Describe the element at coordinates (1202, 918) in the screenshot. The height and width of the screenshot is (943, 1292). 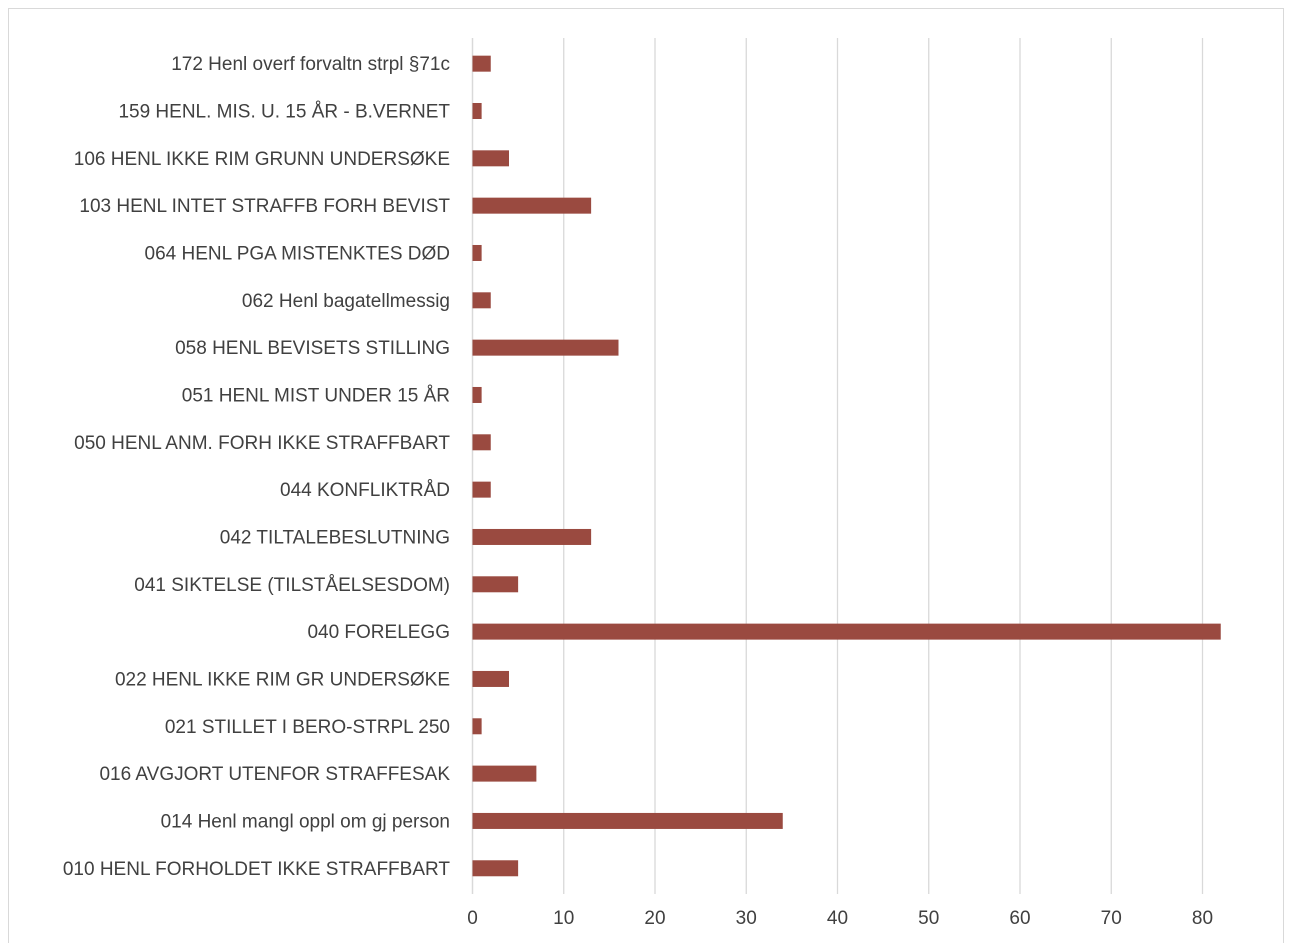
I see `x-tick-label: 80` at that location.